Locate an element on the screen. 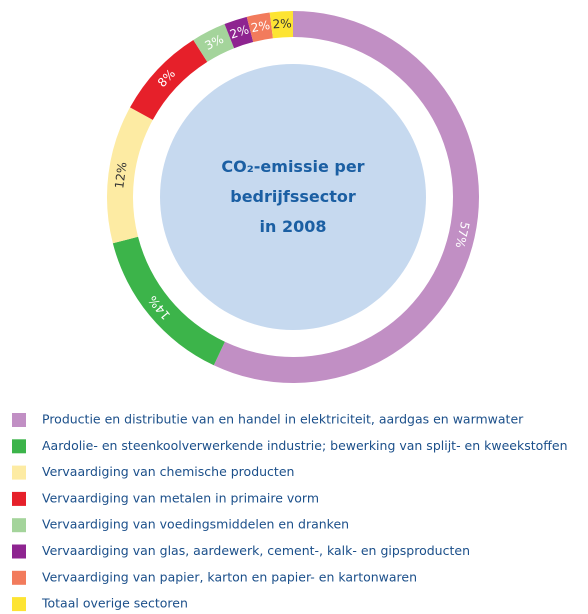 The height and width of the screenshot is (614, 588). value-label: 12% is located at coordinates (120, 175).